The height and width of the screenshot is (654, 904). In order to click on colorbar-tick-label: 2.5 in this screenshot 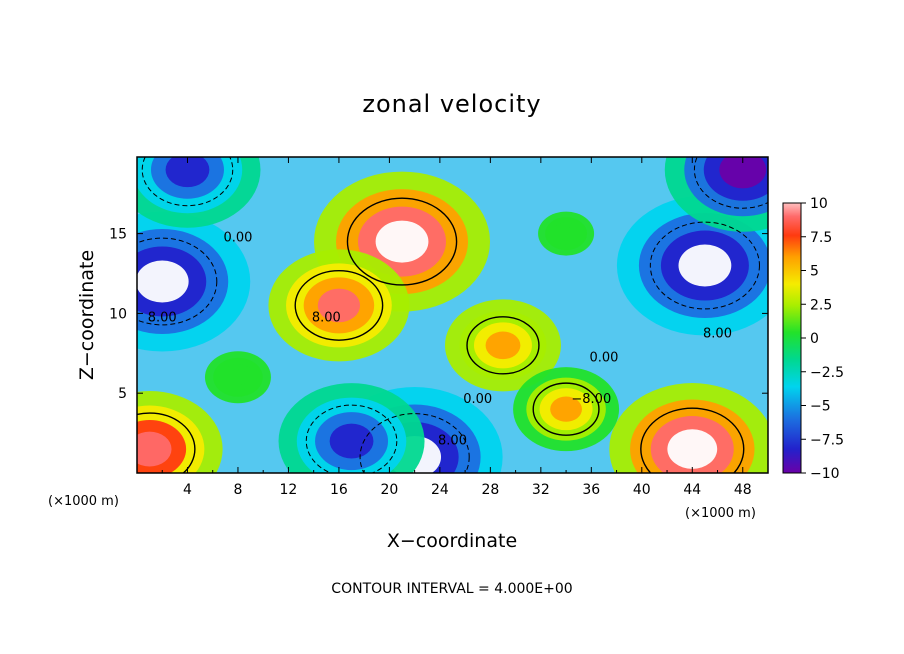, I will do `click(821, 305)`.